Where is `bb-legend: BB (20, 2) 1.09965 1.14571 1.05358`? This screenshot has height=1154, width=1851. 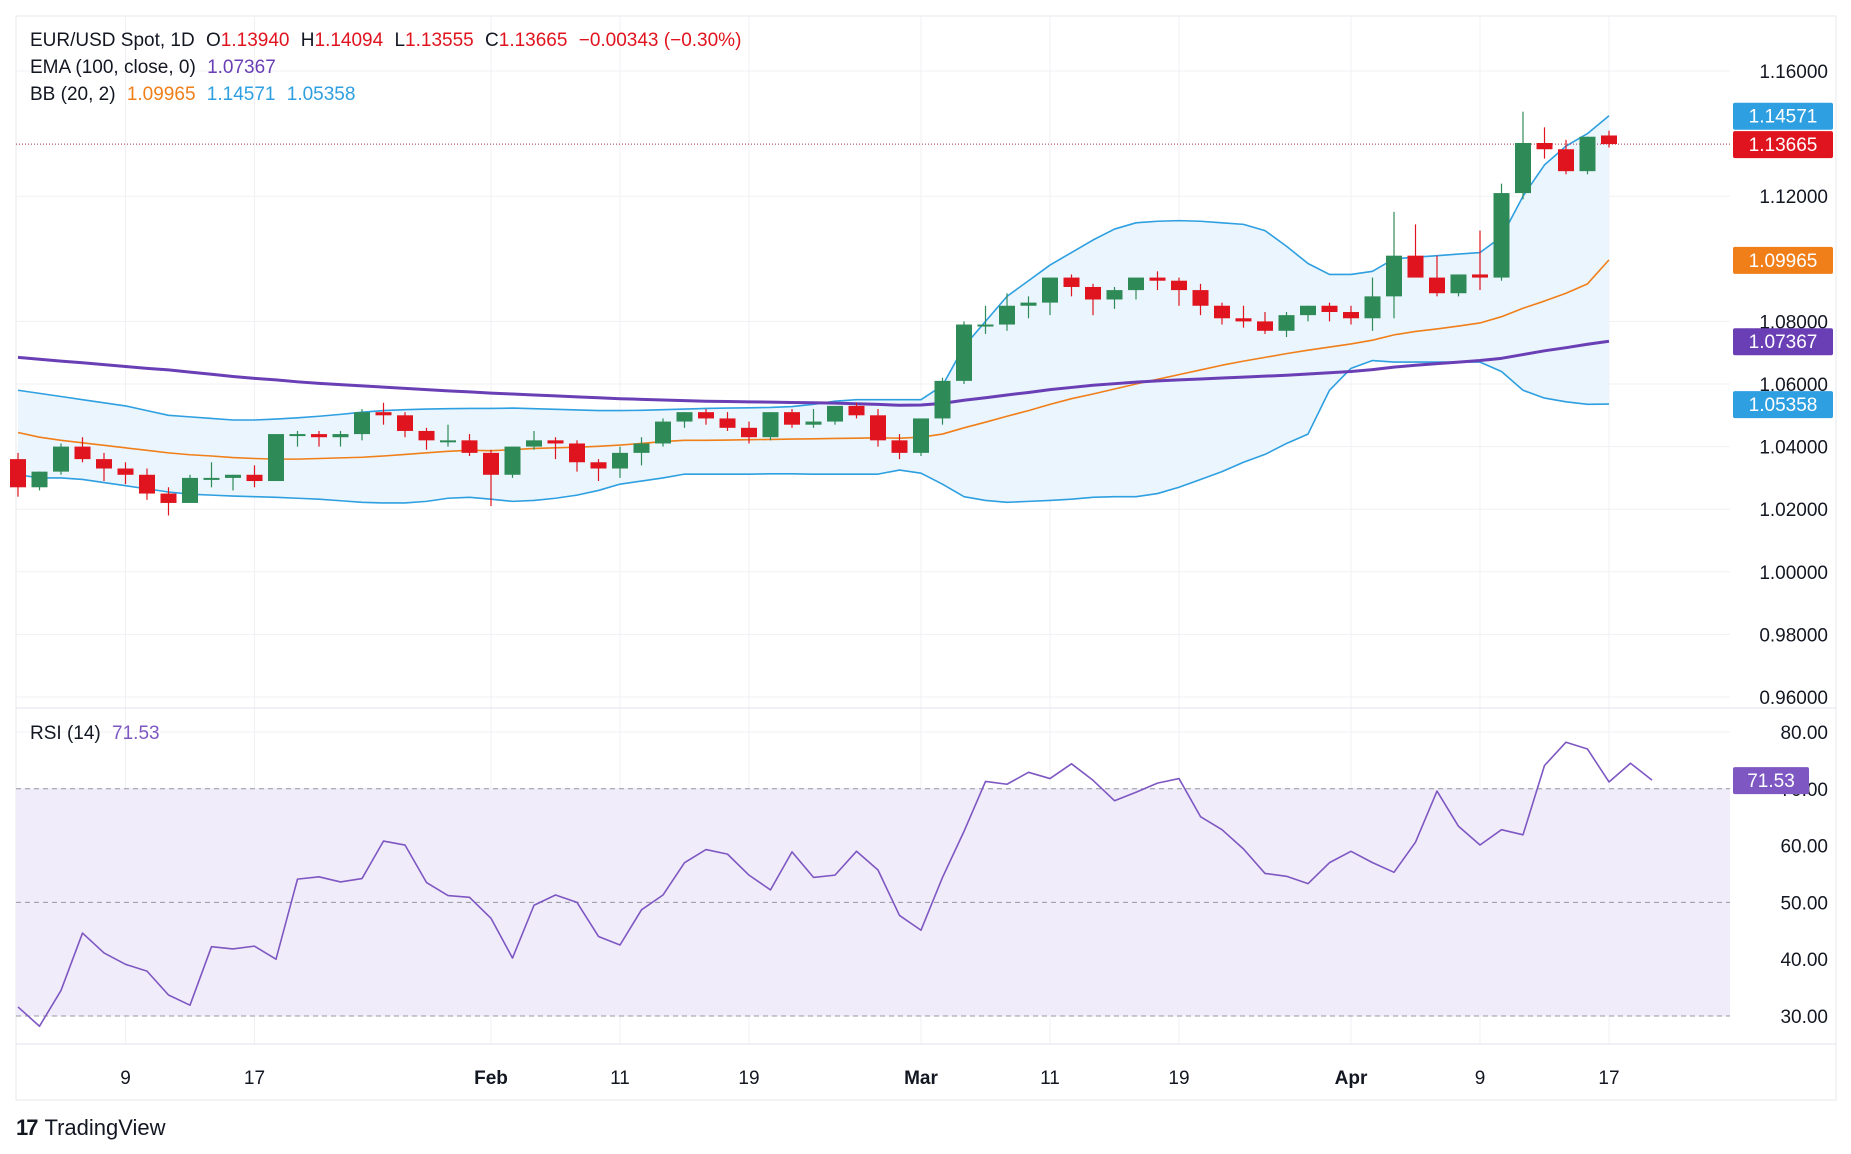
bb-legend: BB (20, 2) 1.09965 1.14571 1.05358 is located at coordinates (195, 95).